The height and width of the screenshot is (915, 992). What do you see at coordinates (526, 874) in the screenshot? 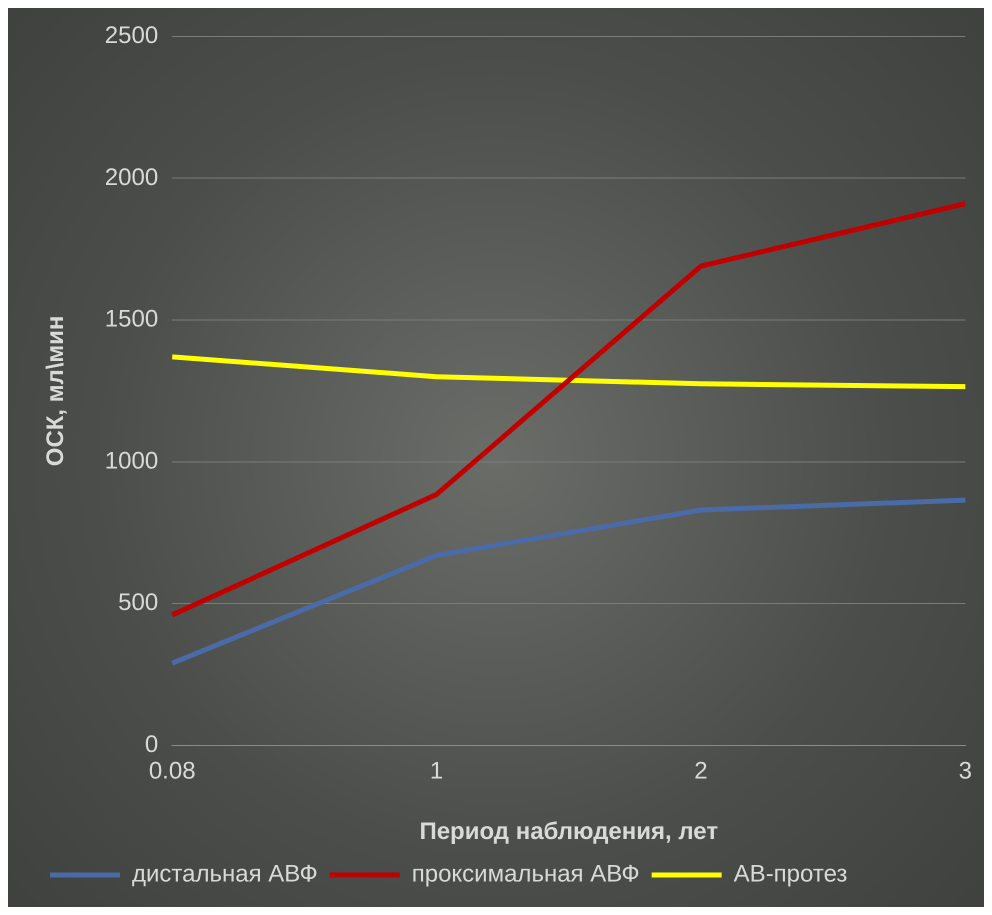
I see `legend-label: проксимальная АВФ` at bounding box center [526, 874].